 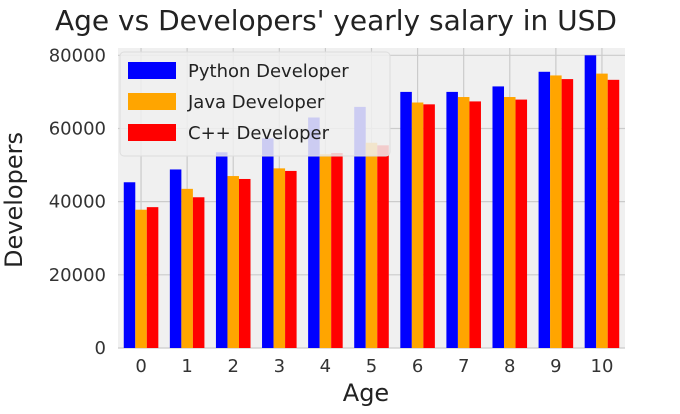 What do you see at coordinates (417, 366) in the screenshot?
I see `x-tick-label-6: 6` at bounding box center [417, 366].